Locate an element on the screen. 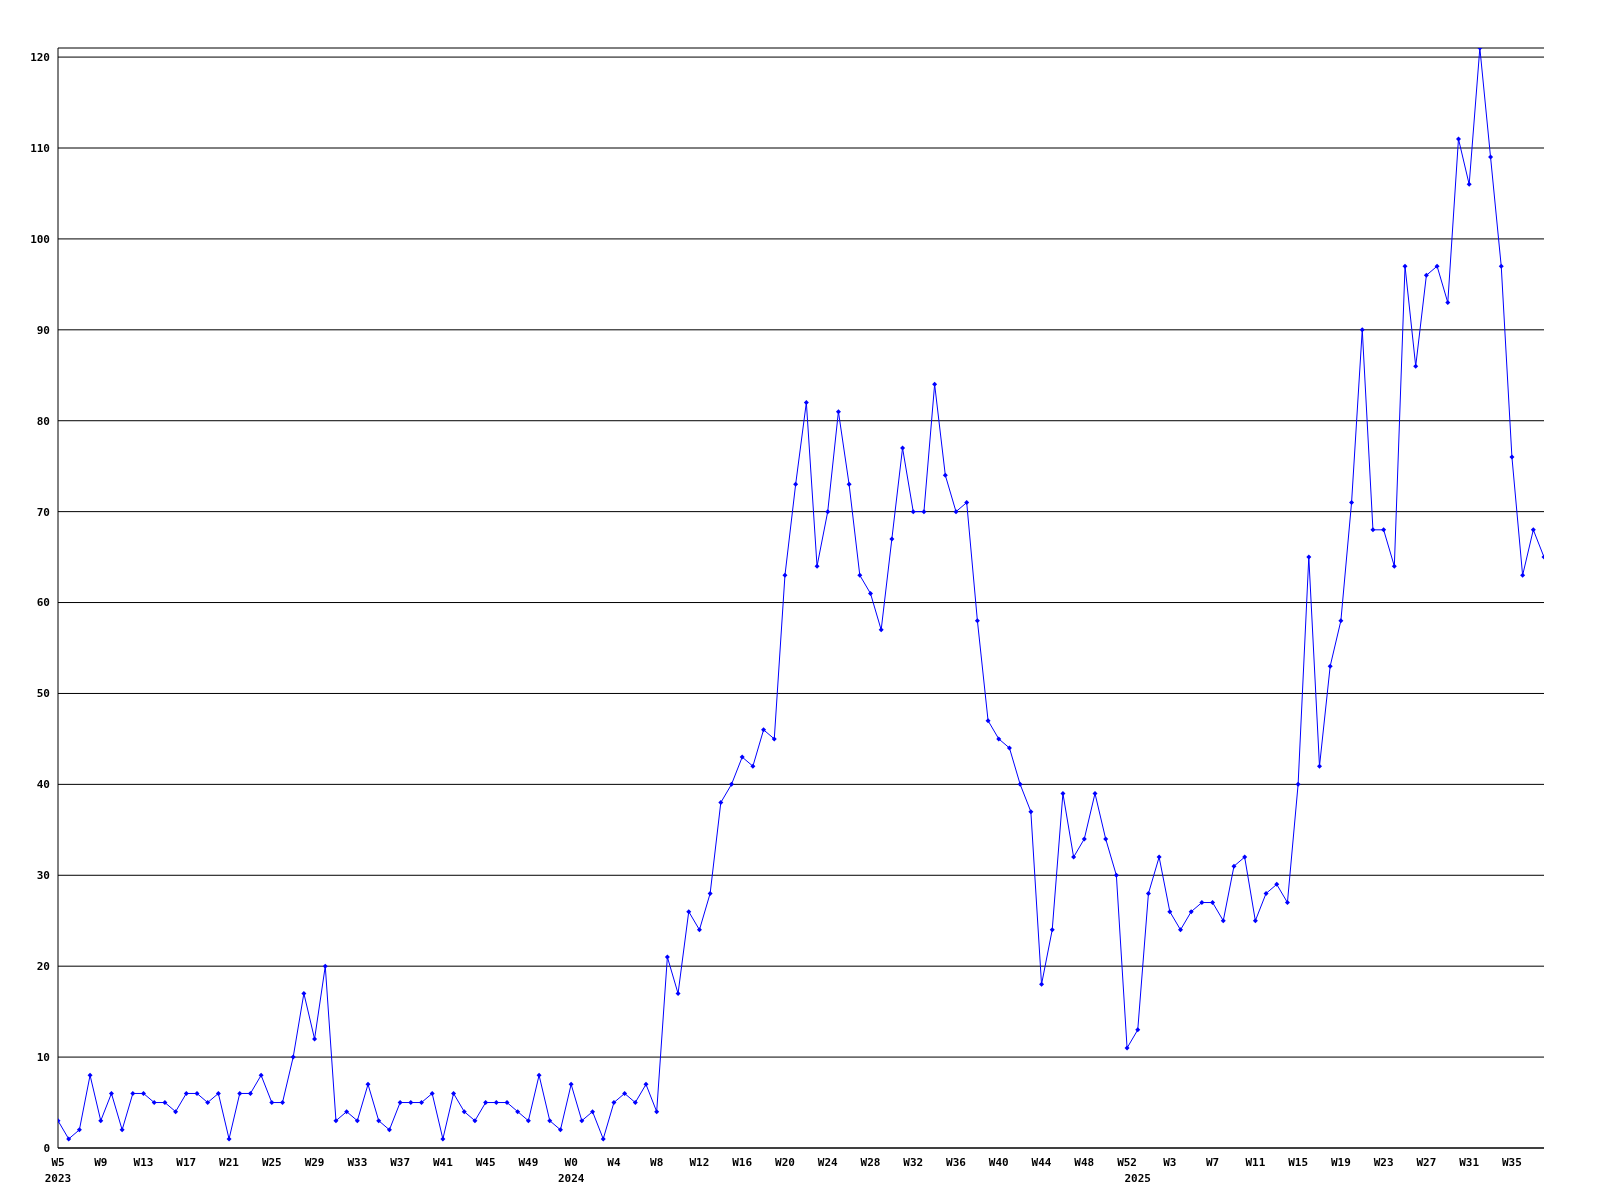 The height and width of the screenshot is (1200, 1600). y-tick-label: 120 is located at coordinates (40, 57).